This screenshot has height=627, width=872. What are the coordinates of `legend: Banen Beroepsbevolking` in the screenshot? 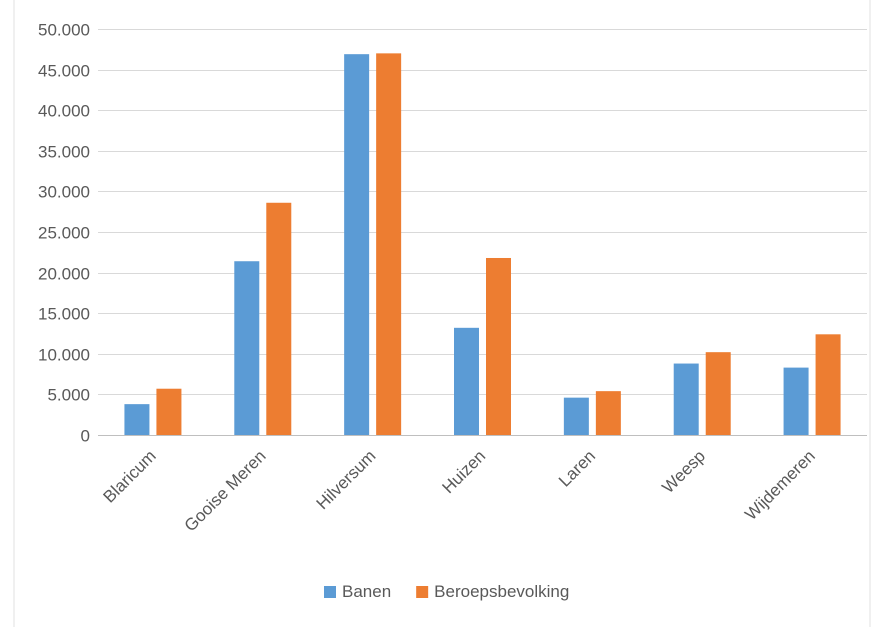 It's located at (446, 591).